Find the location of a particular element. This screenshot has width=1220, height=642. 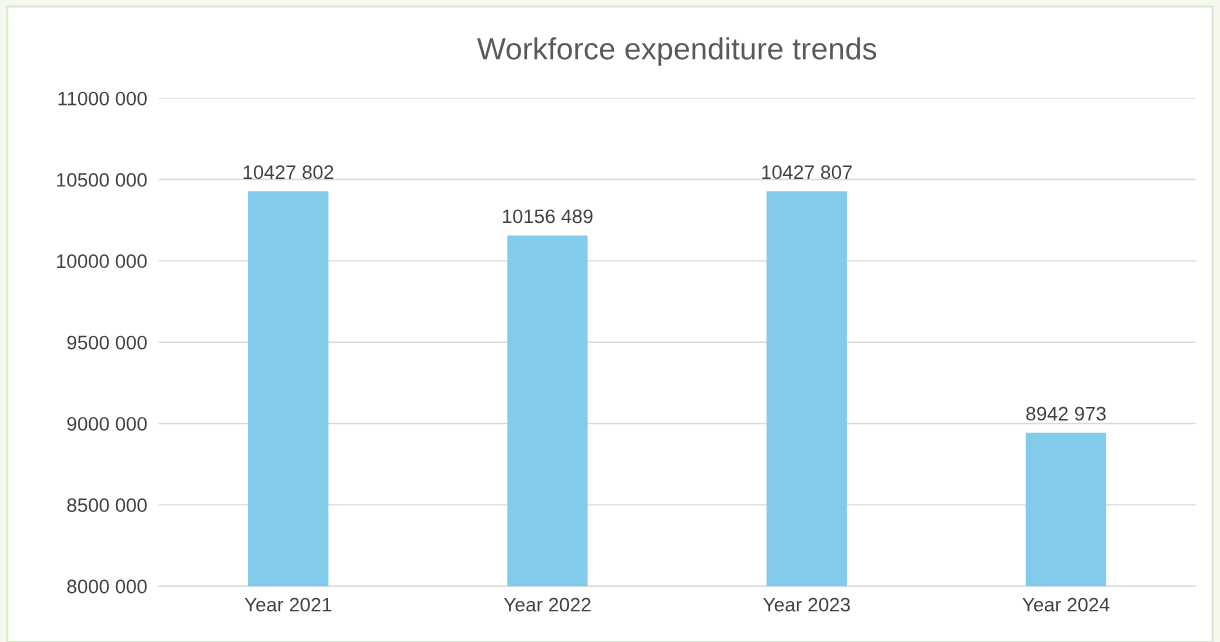

y-tick-label: 11000 000 is located at coordinates (102, 98).